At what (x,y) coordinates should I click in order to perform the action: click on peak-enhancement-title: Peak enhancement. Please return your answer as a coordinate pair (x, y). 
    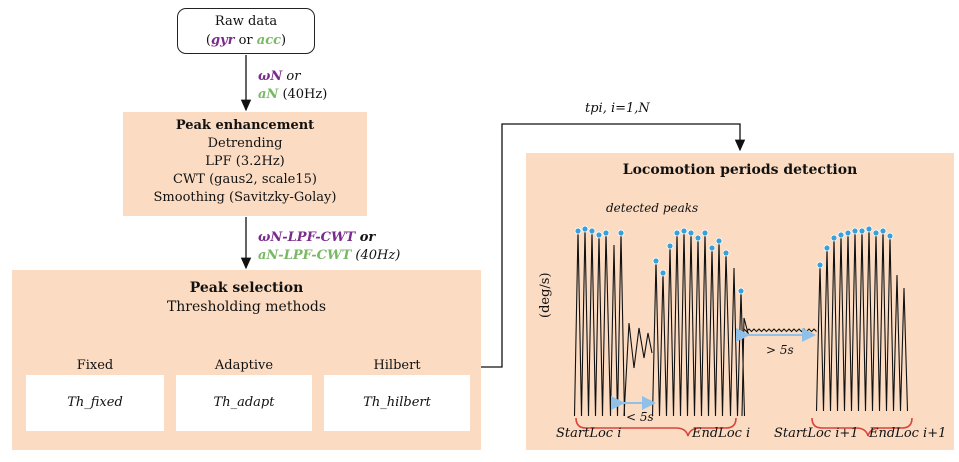
    Looking at the image, I should click on (245, 125).